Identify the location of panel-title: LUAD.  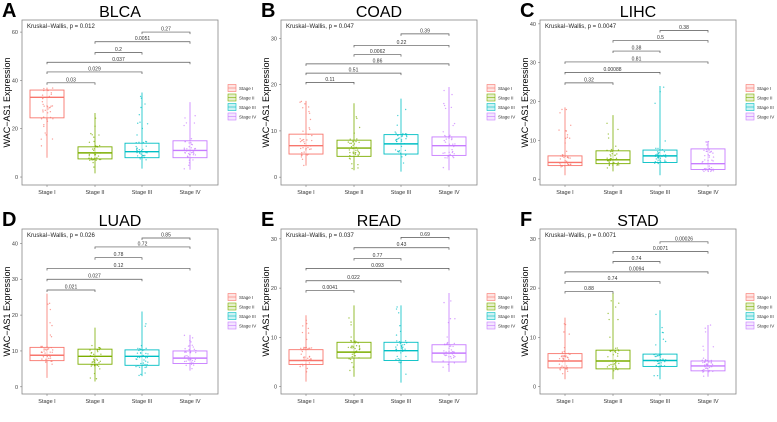
(120, 221).